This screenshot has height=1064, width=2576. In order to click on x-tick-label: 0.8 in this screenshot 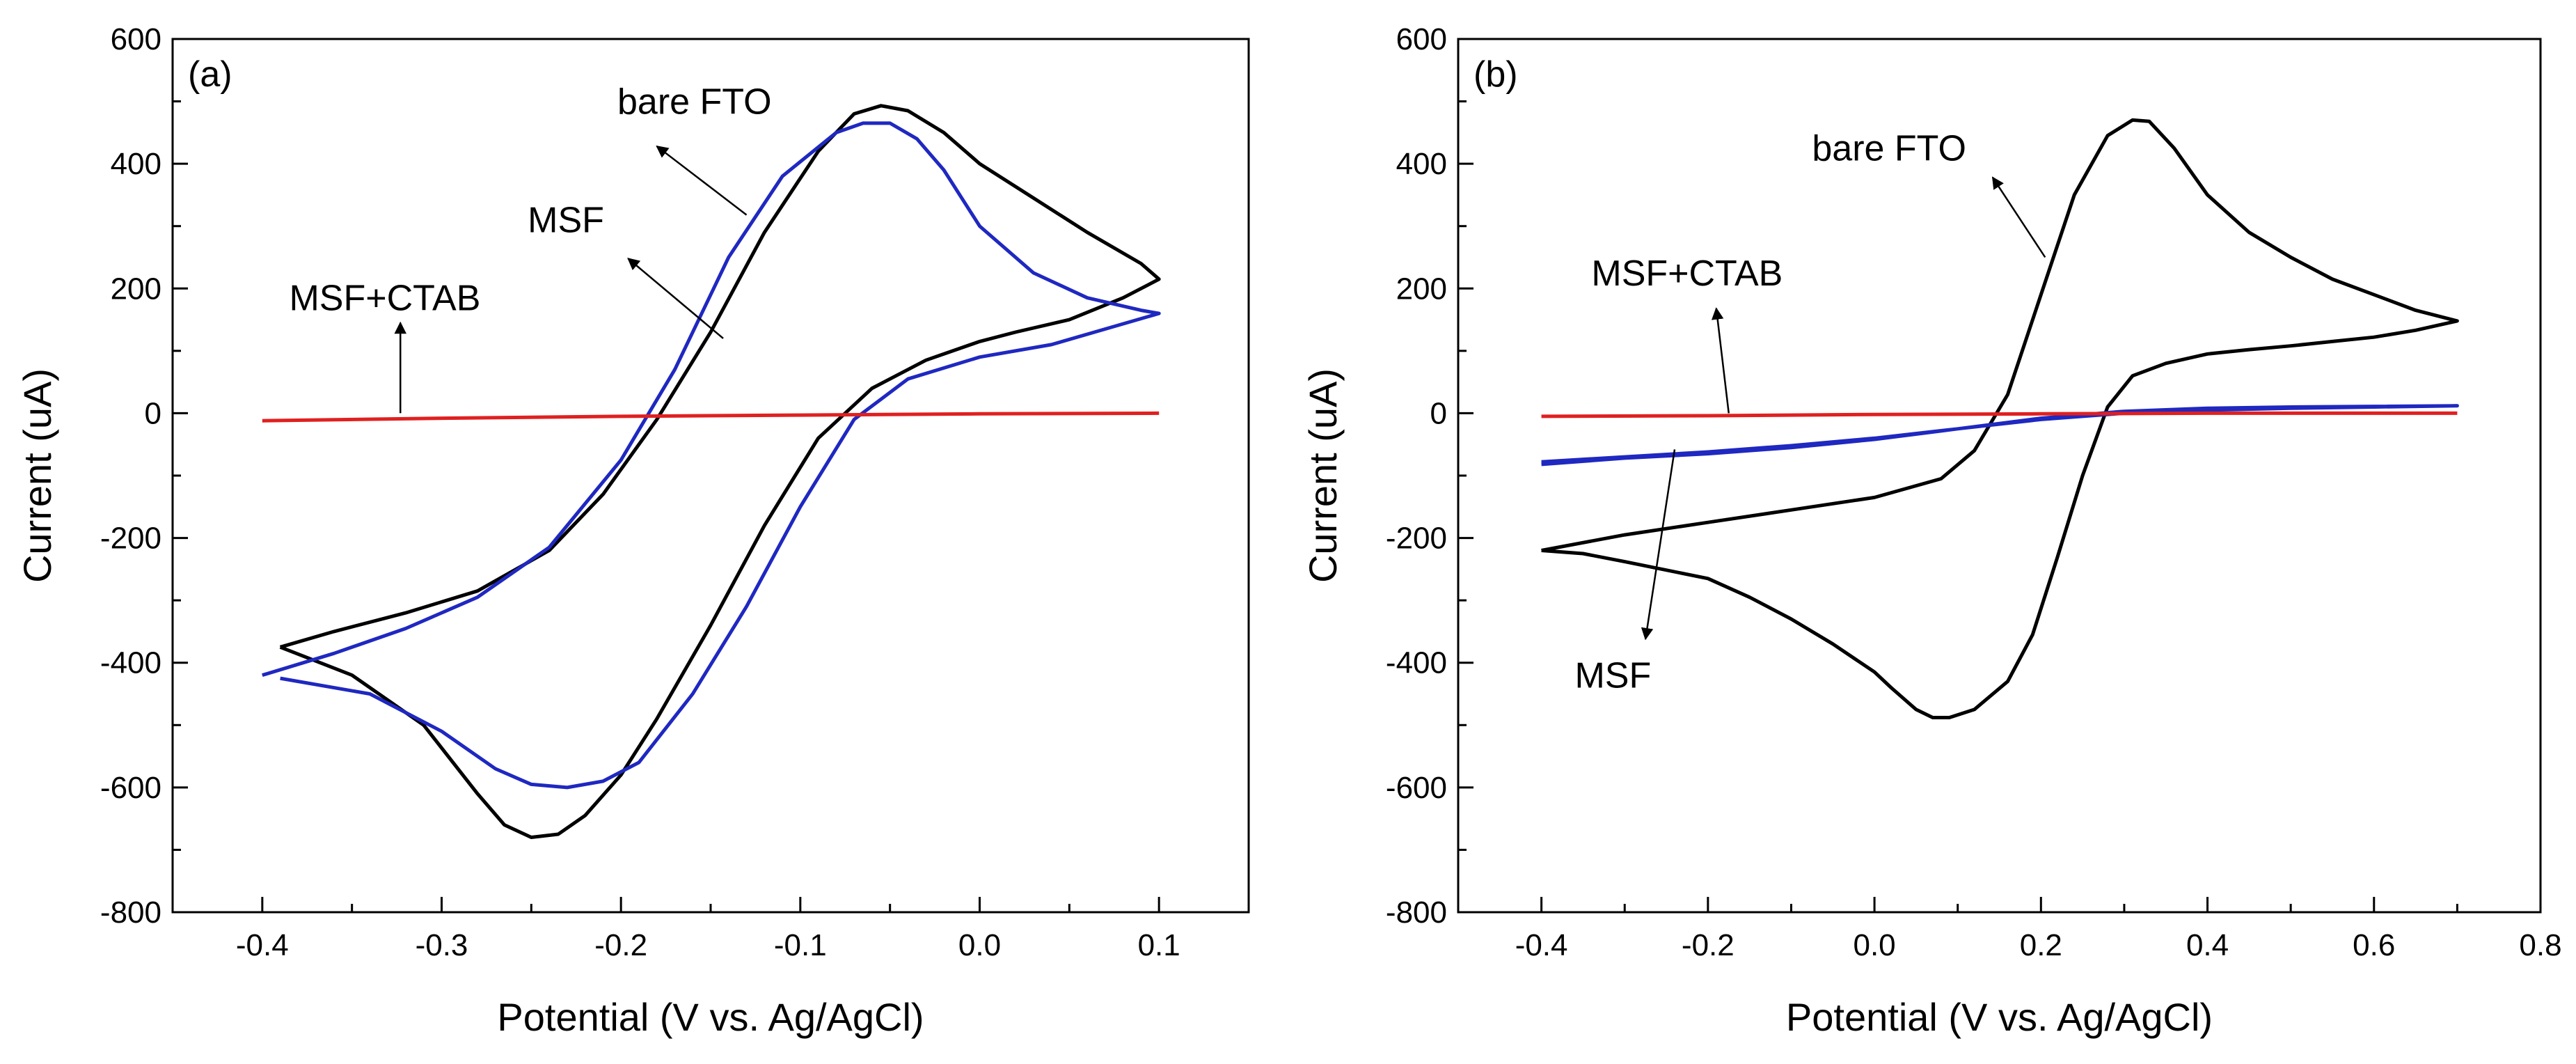, I will do `click(2540, 945)`.